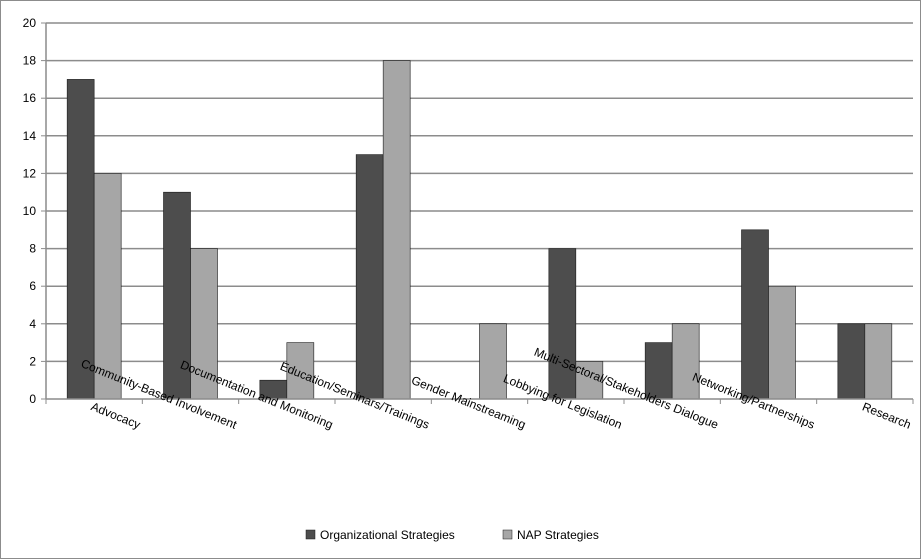 The width and height of the screenshot is (921, 559). I want to click on y-tick-label: 18, so click(30, 61).